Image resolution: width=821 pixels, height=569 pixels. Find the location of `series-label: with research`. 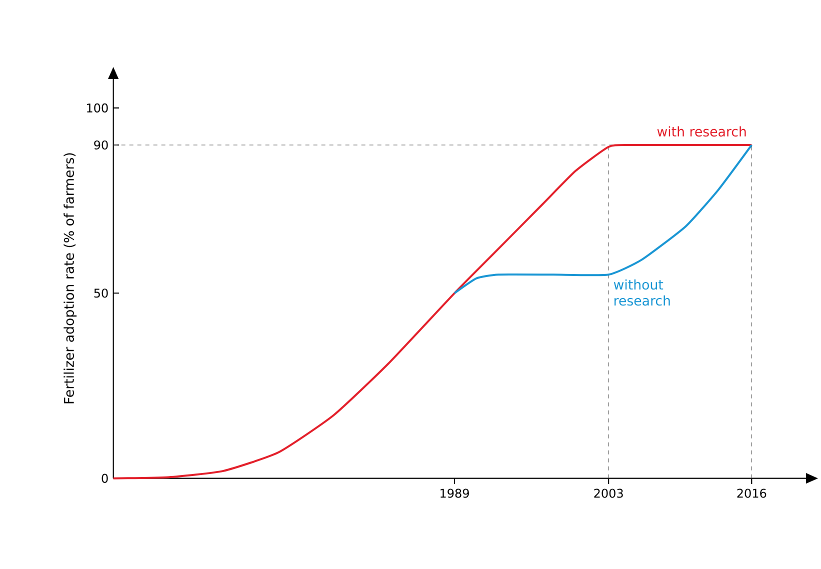

series-label: with research is located at coordinates (701, 131).